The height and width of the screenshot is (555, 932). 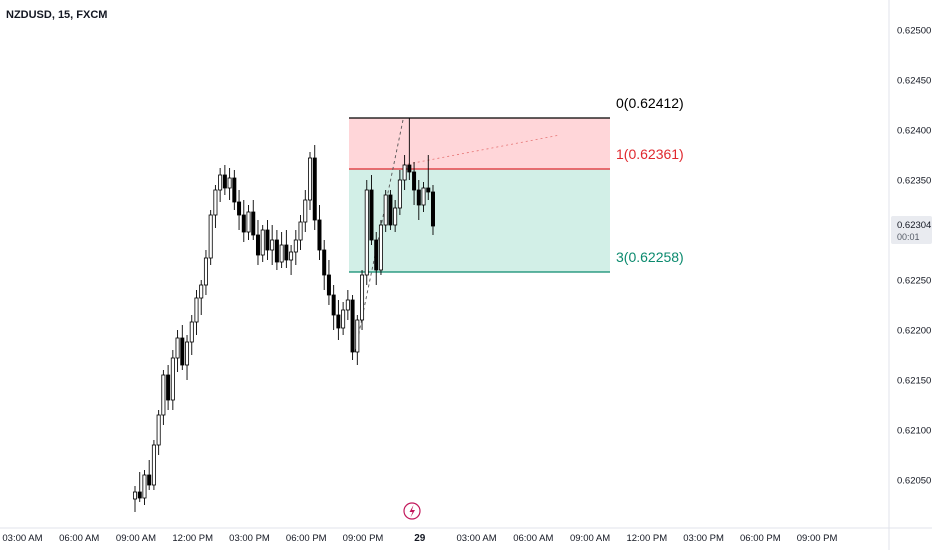 I want to click on time-tick-label: 12:00 PM, so click(x=192, y=538).